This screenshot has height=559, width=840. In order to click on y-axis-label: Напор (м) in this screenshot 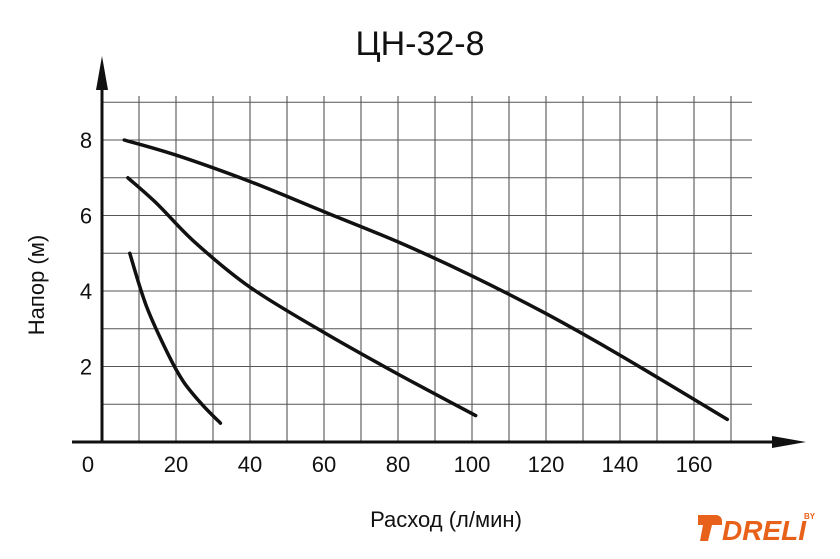, I will do `click(36, 285)`.